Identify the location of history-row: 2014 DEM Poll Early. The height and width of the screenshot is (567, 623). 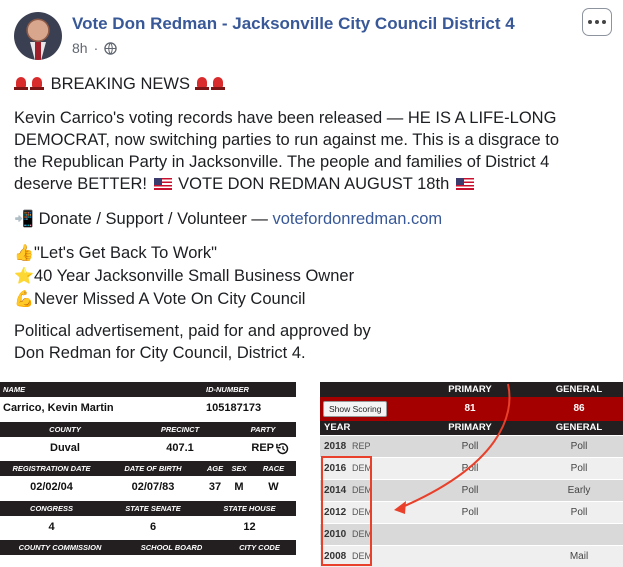
(471, 490).